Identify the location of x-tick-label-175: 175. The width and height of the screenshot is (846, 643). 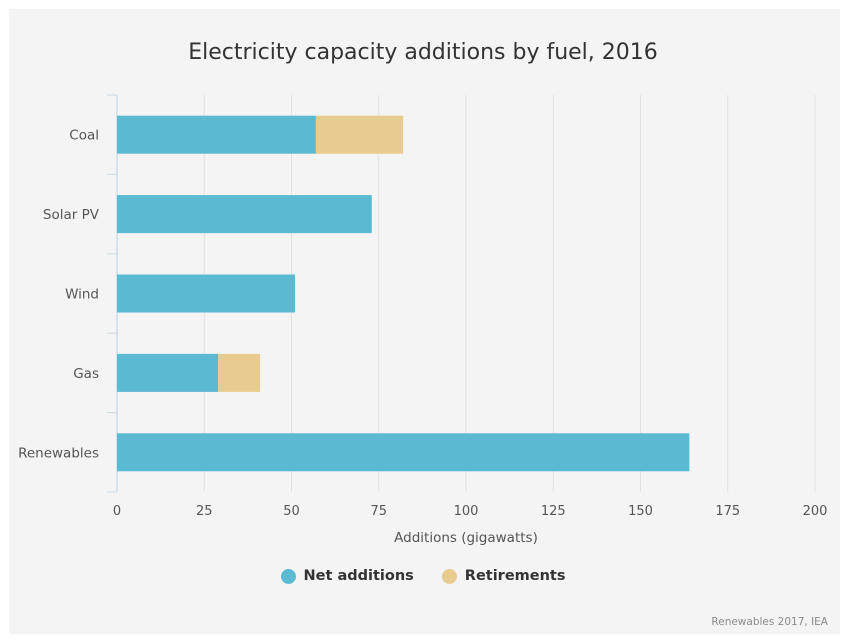
(727, 511).